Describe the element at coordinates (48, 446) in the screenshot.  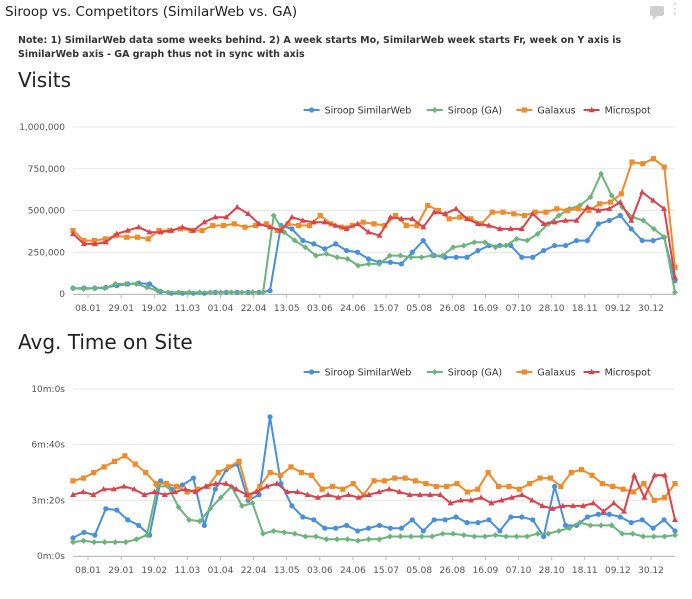
I see `time-y-tick-label: 6m:40s` at that location.